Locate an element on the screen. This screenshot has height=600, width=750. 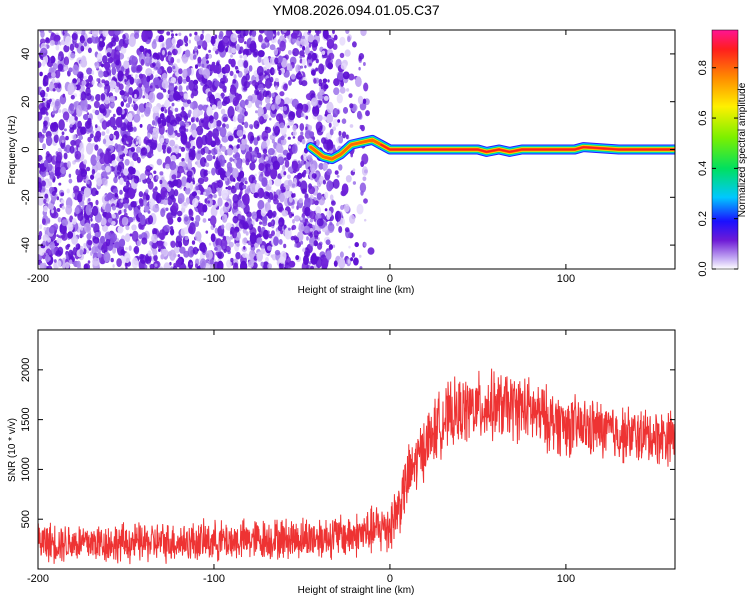
y-tick-label: 40 is located at coordinates (26, 54).